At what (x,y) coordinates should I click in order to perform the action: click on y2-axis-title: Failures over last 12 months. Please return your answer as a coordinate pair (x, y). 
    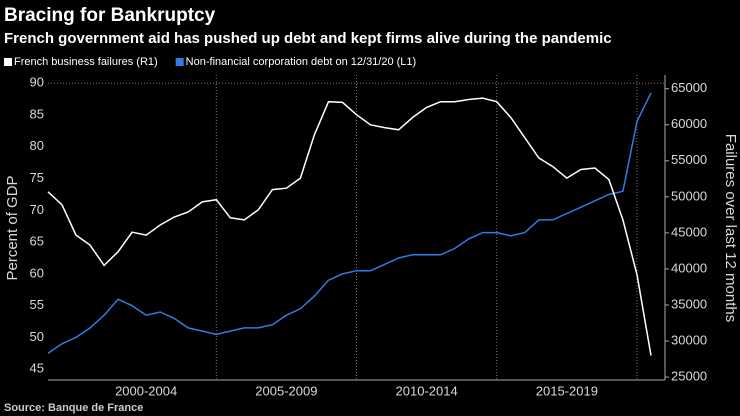
    Looking at the image, I should click on (730, 228).